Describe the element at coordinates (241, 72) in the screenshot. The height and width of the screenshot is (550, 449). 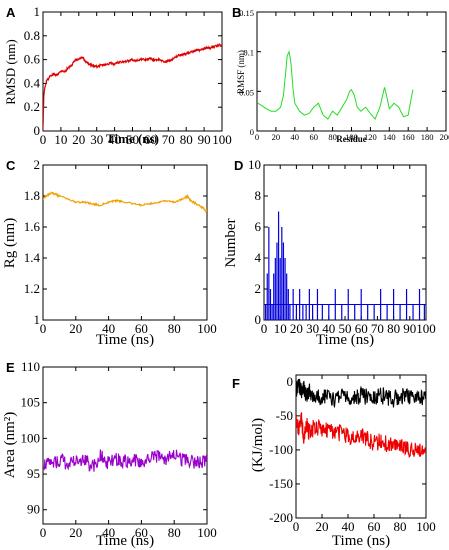
I see `y-axis-title: RMSF (nm)` at that location.